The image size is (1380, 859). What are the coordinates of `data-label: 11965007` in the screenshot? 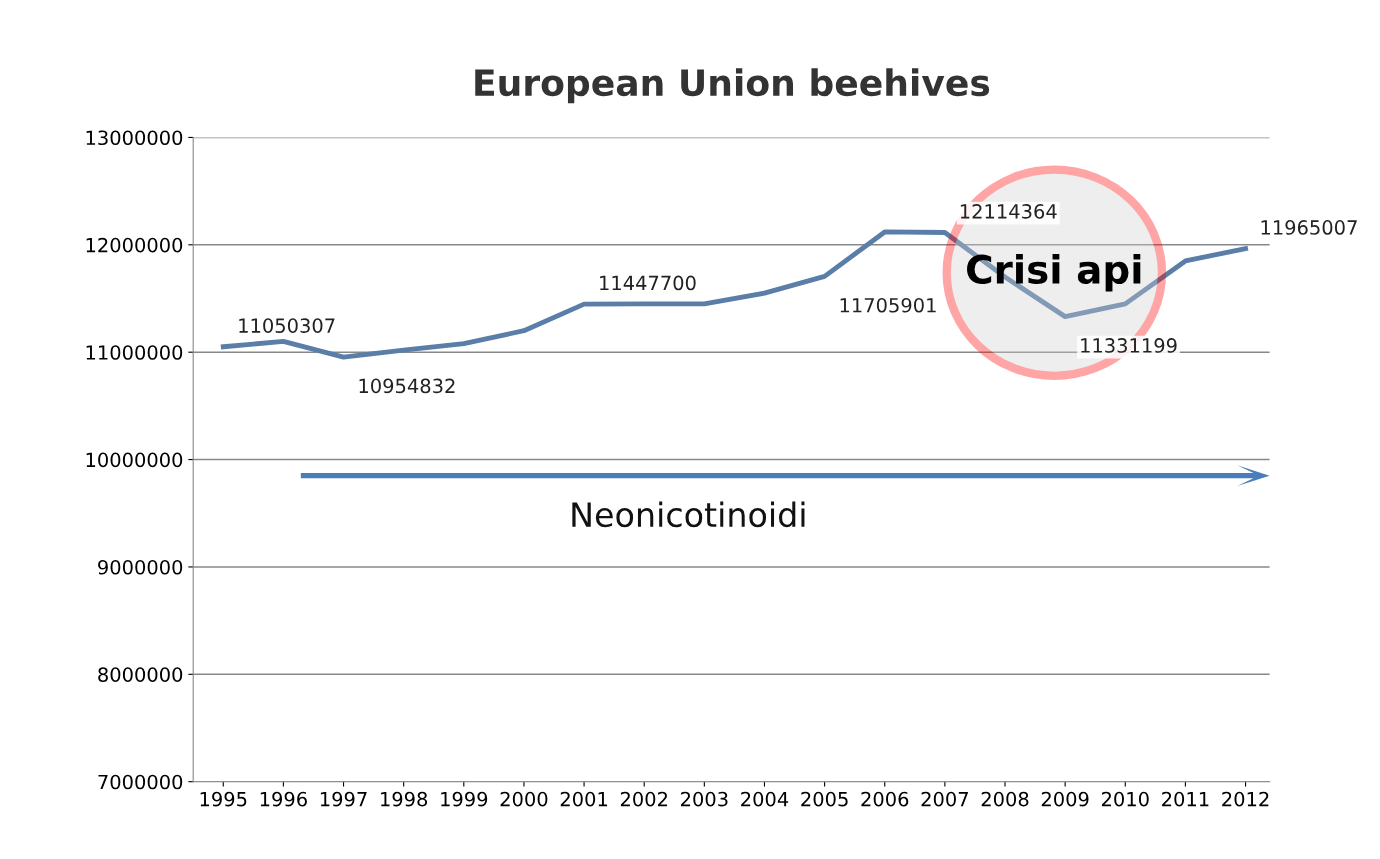 It's located at (1309, 227).